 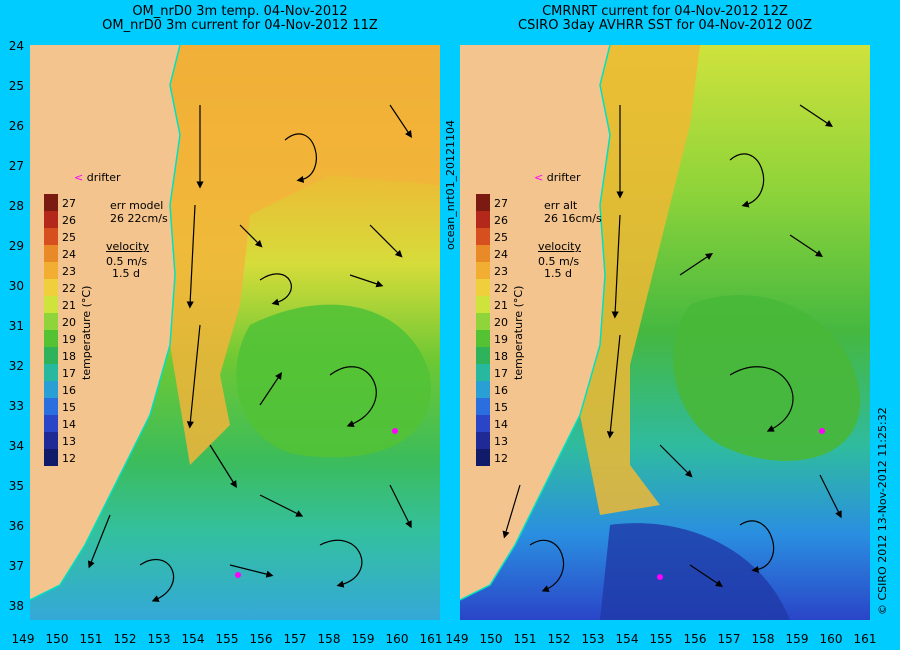 I want to click on lat-tick: 34, so click(x=16, y=446).